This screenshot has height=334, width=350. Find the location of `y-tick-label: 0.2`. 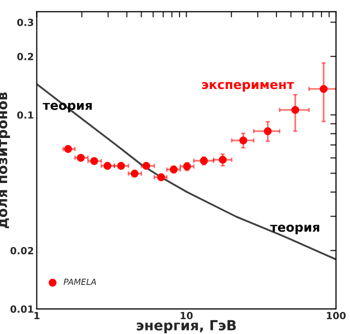

y-tick-label: 0.2 is located at coordinates (25, 56).